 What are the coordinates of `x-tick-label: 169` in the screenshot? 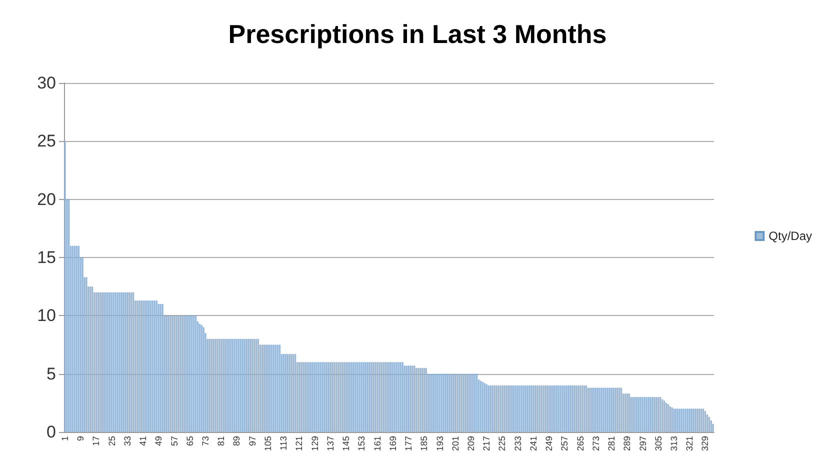 It's located at (393, 444).